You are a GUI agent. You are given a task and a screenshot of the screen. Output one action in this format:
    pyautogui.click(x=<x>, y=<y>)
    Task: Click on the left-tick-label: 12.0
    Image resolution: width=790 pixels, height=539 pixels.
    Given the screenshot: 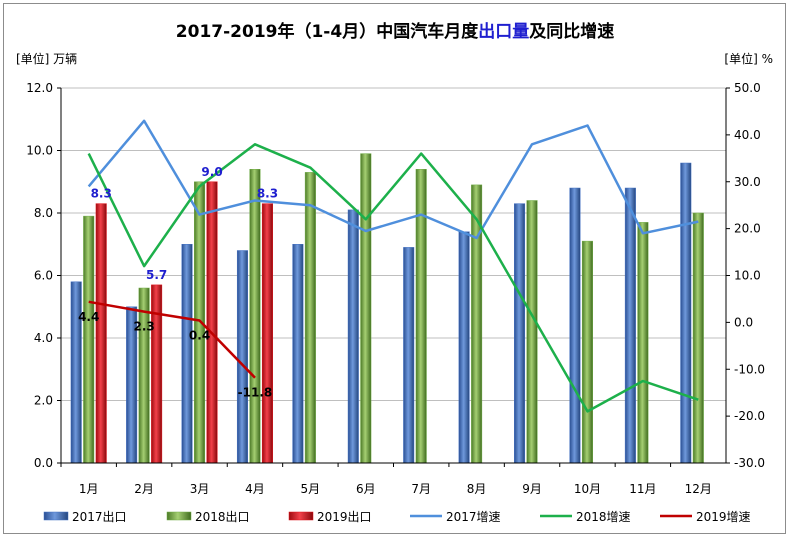 What is the action you would take?
    pyautogui.click(x=39, y=88)
    